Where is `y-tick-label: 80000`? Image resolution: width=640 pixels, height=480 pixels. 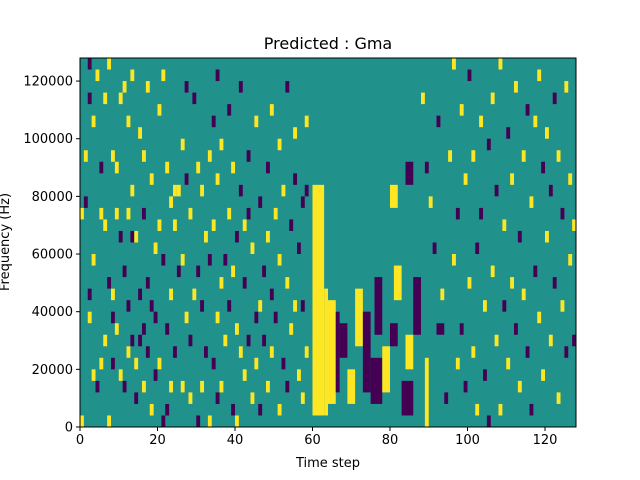
y-tick-label: 80000 is located at coordinates (52, 197).